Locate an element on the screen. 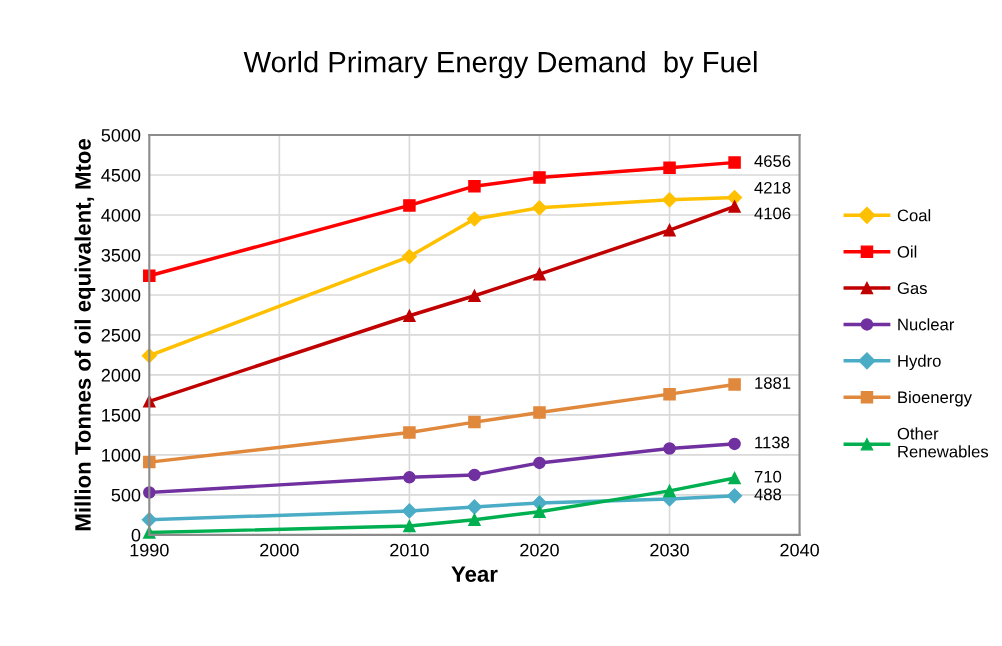  x-tick-label: 2000 is located at coordinates (279, 550).